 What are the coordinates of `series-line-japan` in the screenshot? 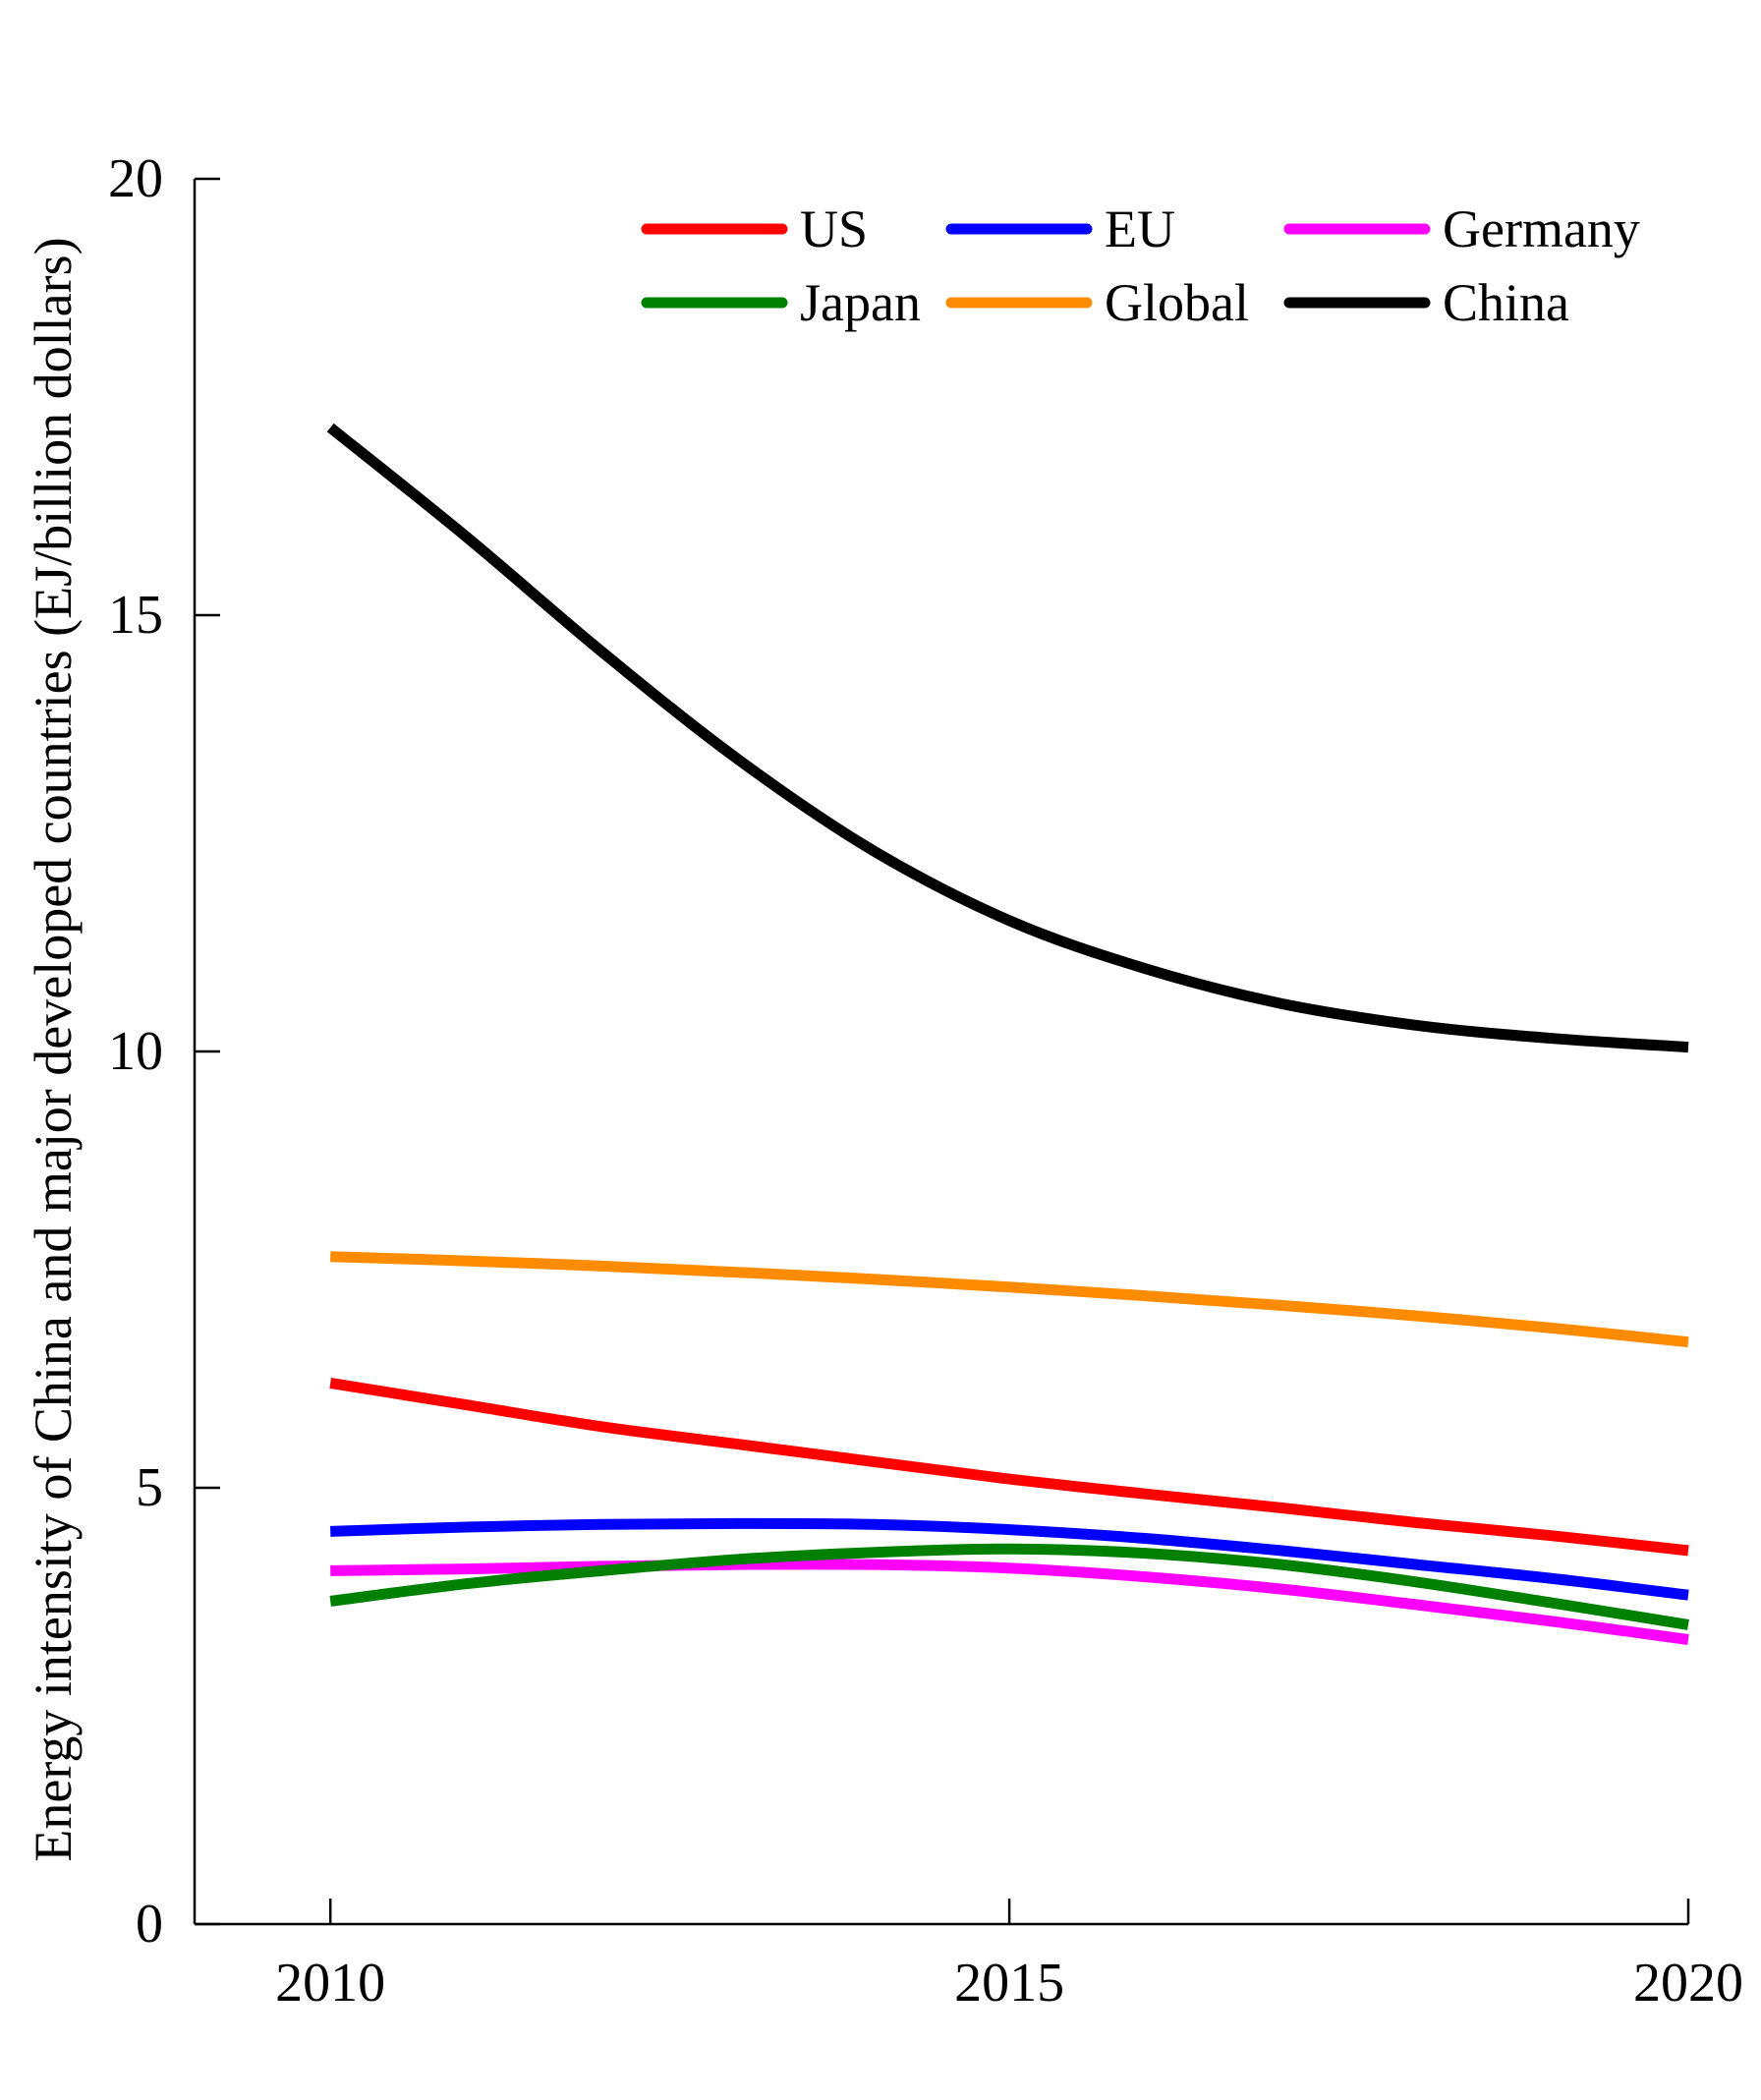 It's located at (1009, 1586).